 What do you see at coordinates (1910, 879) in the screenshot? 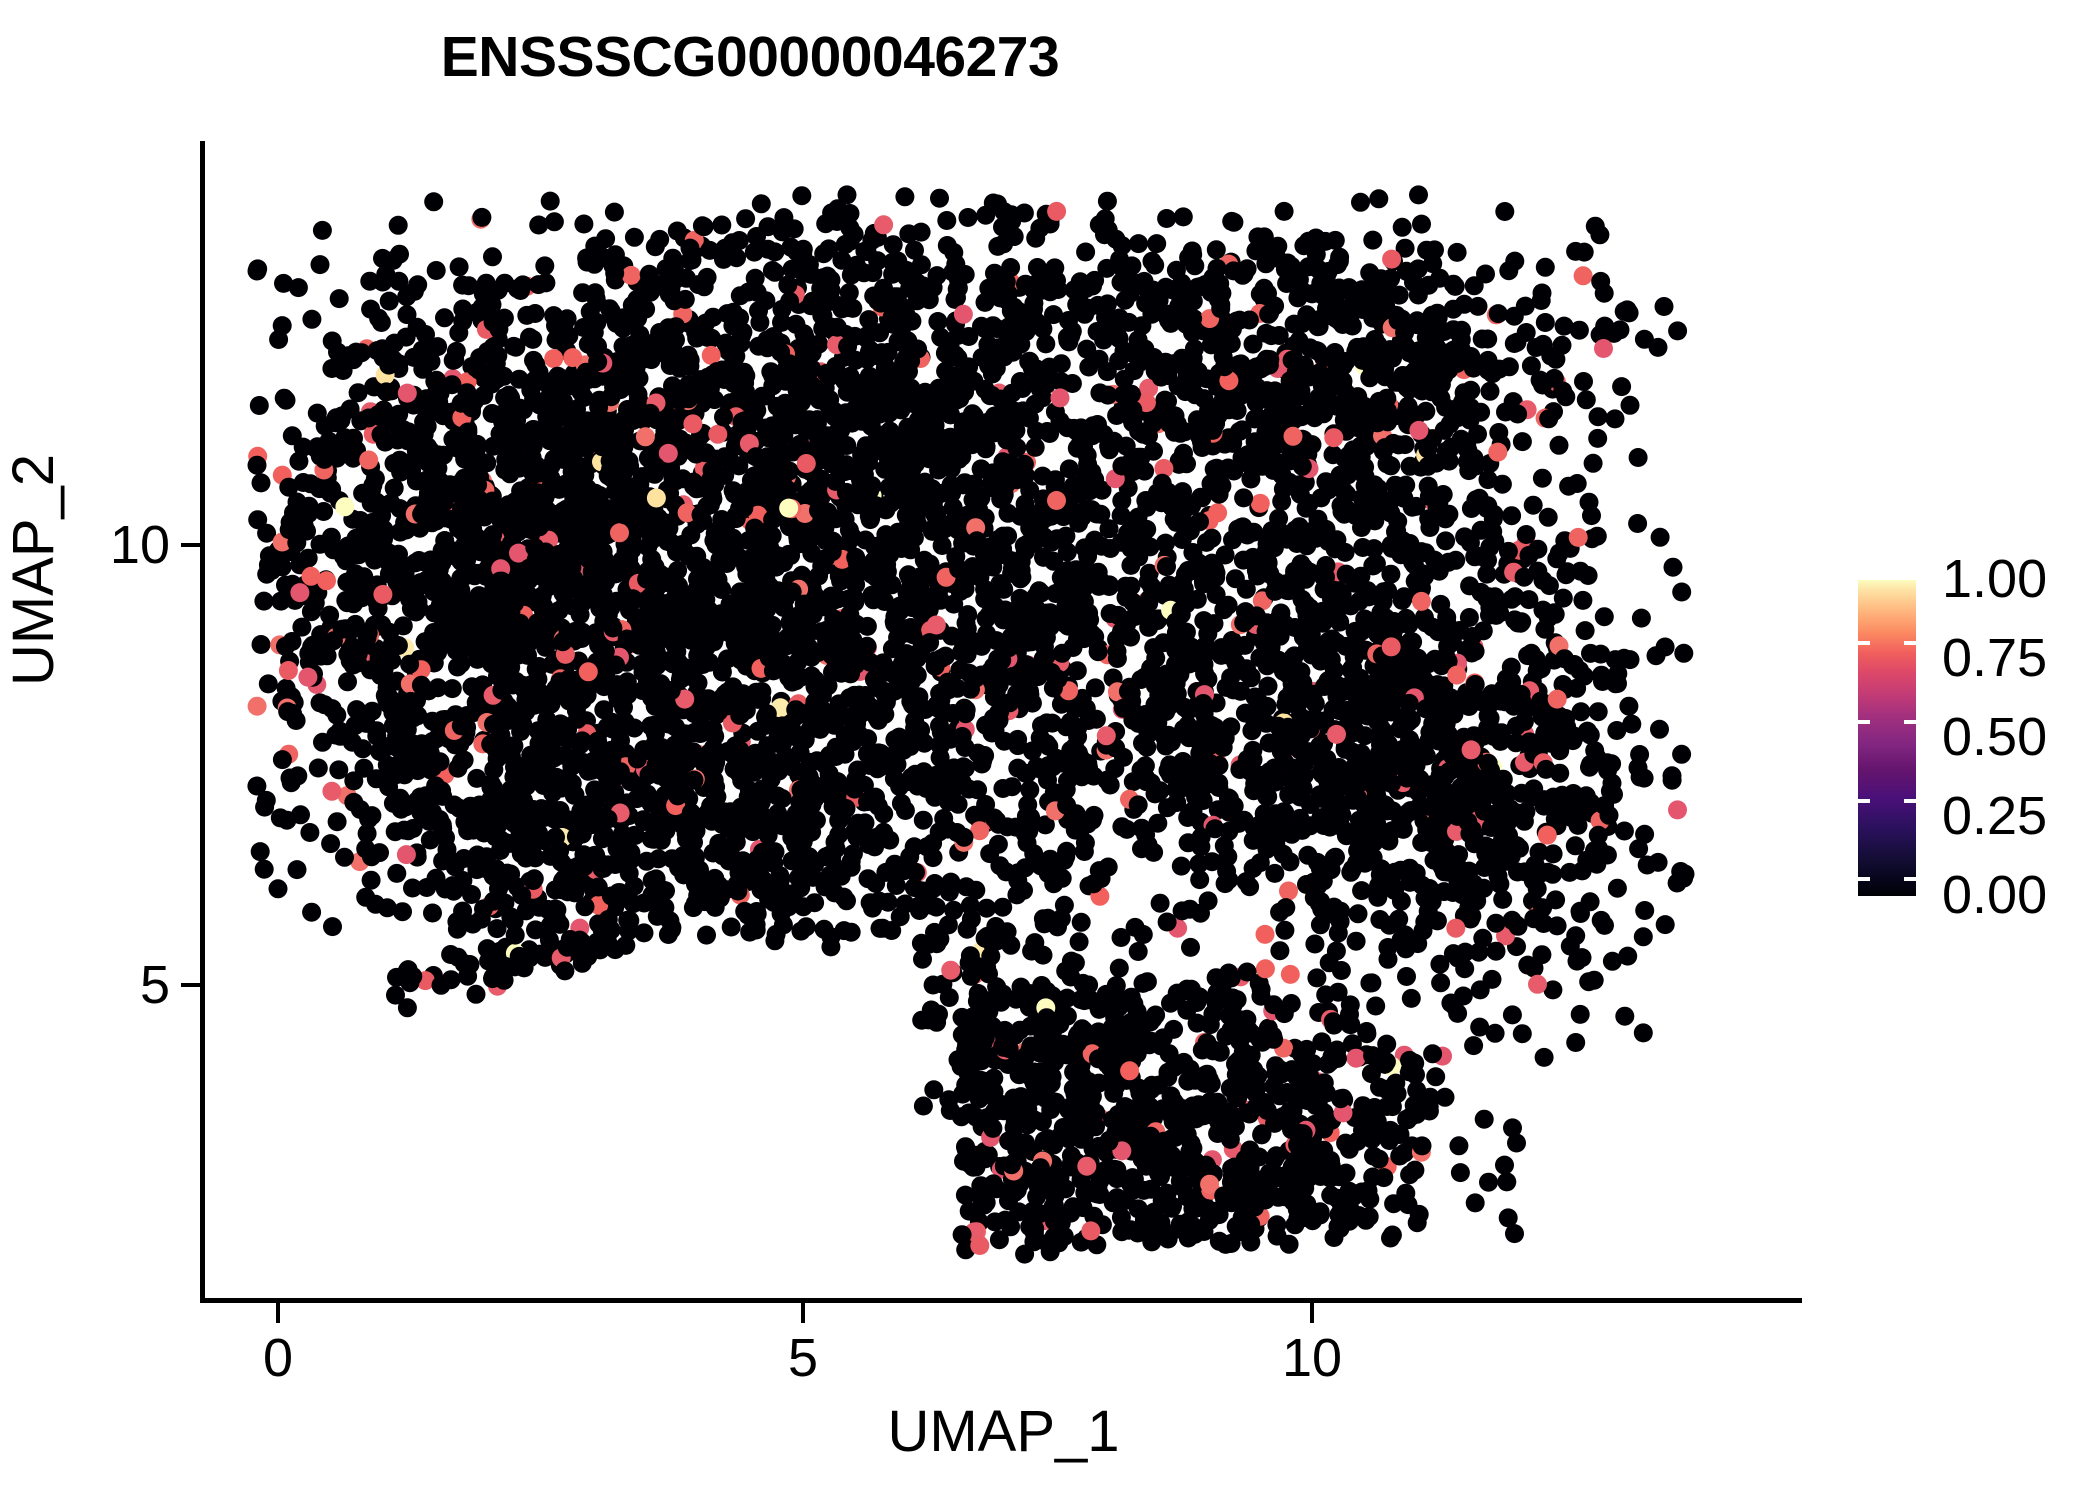
I see `colorbar-tick-0.25-right` at bounding box center [1910, 879].